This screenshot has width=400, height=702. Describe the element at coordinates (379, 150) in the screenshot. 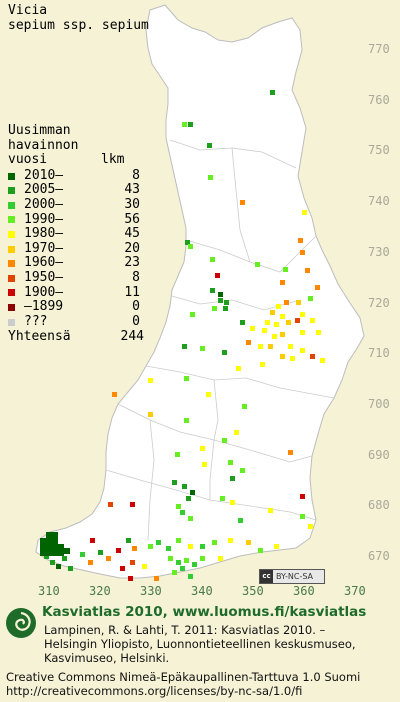

I see `y-tick-label: 750` at that location.